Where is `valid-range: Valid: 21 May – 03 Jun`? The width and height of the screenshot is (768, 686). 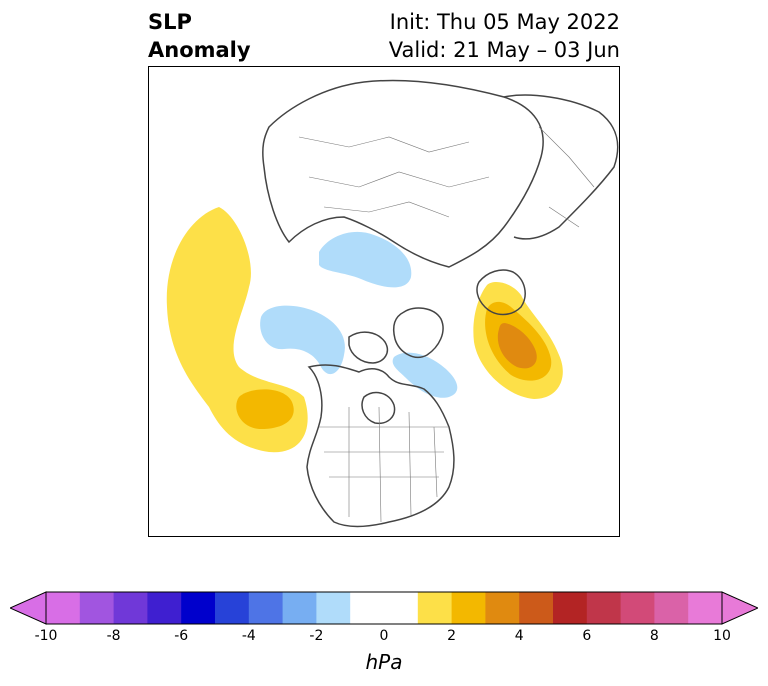
valid-range: Valid: 21 May – 03 Jun is located at coordinates (504, 50).